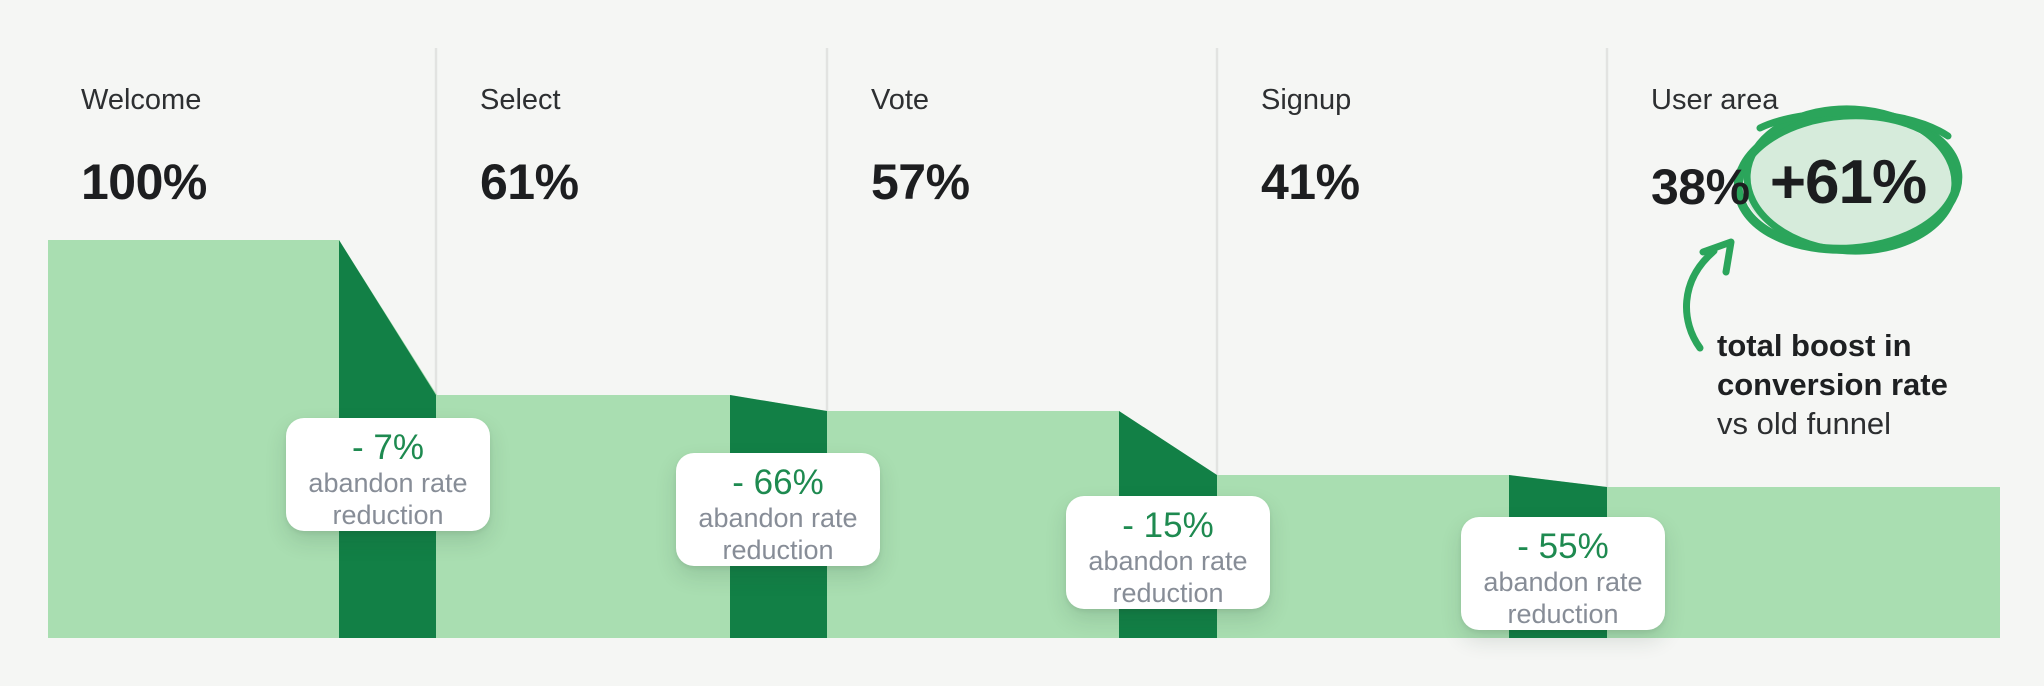 This screenshot has width=2044, height=686. Describe the element at coordinates (900, 100) in the screenshot. I see `stage-label: Vote` at that location.